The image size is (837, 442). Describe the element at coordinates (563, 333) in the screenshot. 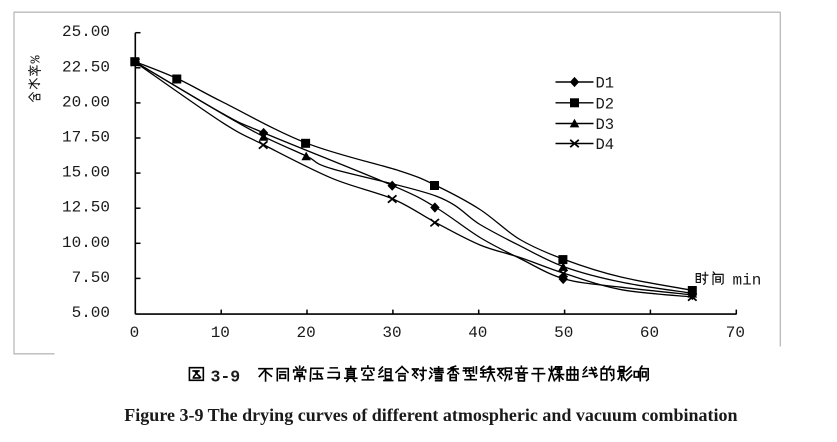

I see `svg-text: 50` at that location.